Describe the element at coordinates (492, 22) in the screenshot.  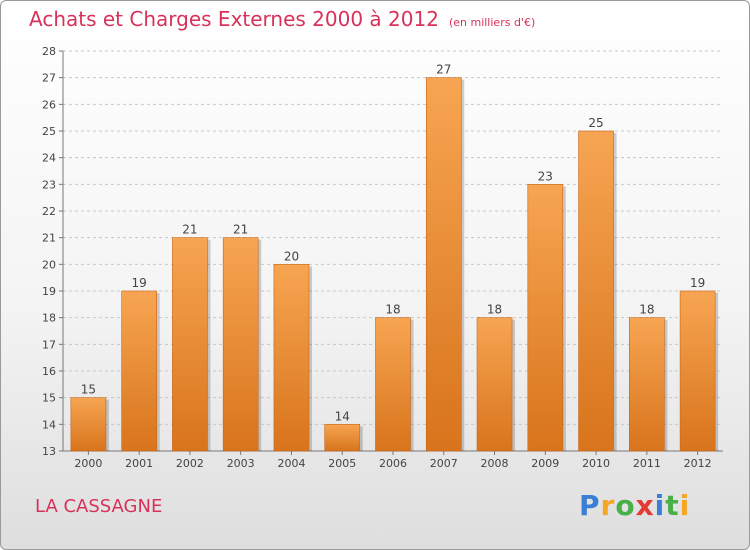
I see `chart-subtitle: (en milliers d'€)` at that location.